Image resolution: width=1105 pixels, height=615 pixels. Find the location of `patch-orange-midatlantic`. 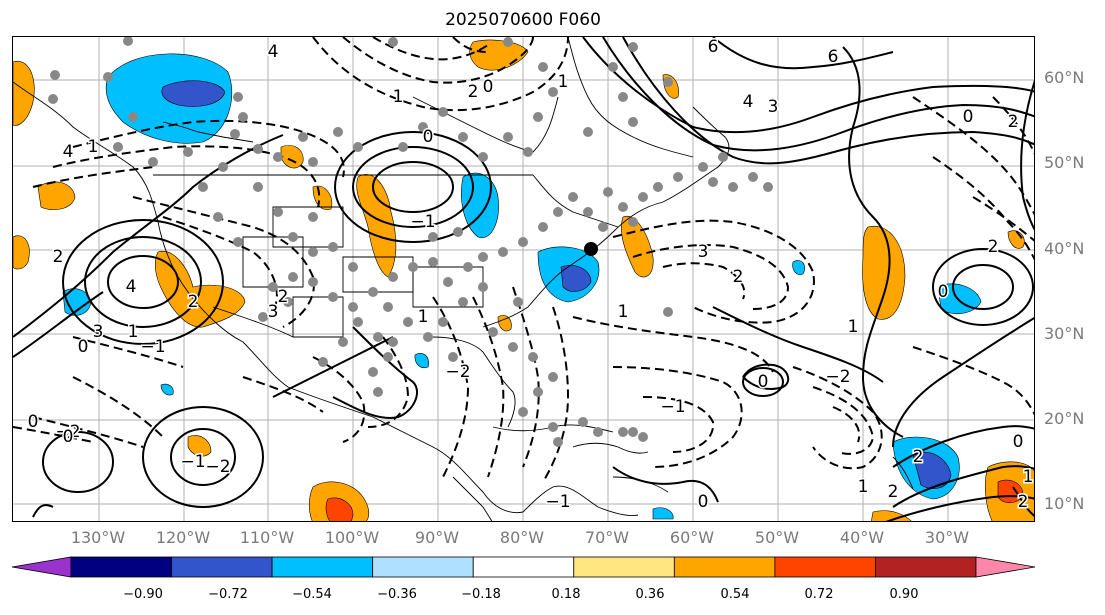

patch-orange-midatlantic is located at coordinates (884, 272).